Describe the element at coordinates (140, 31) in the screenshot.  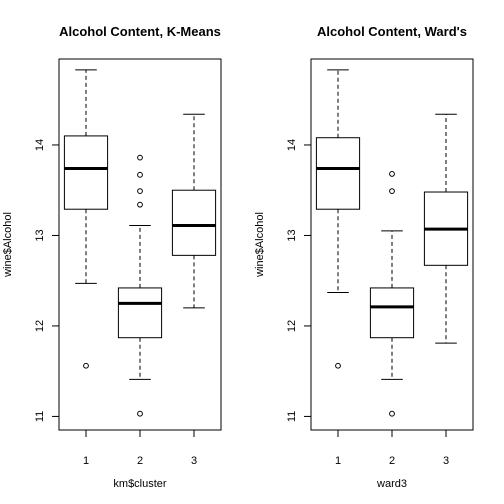
I see `chart-title: Alcohol Content, K-Means` at that location.